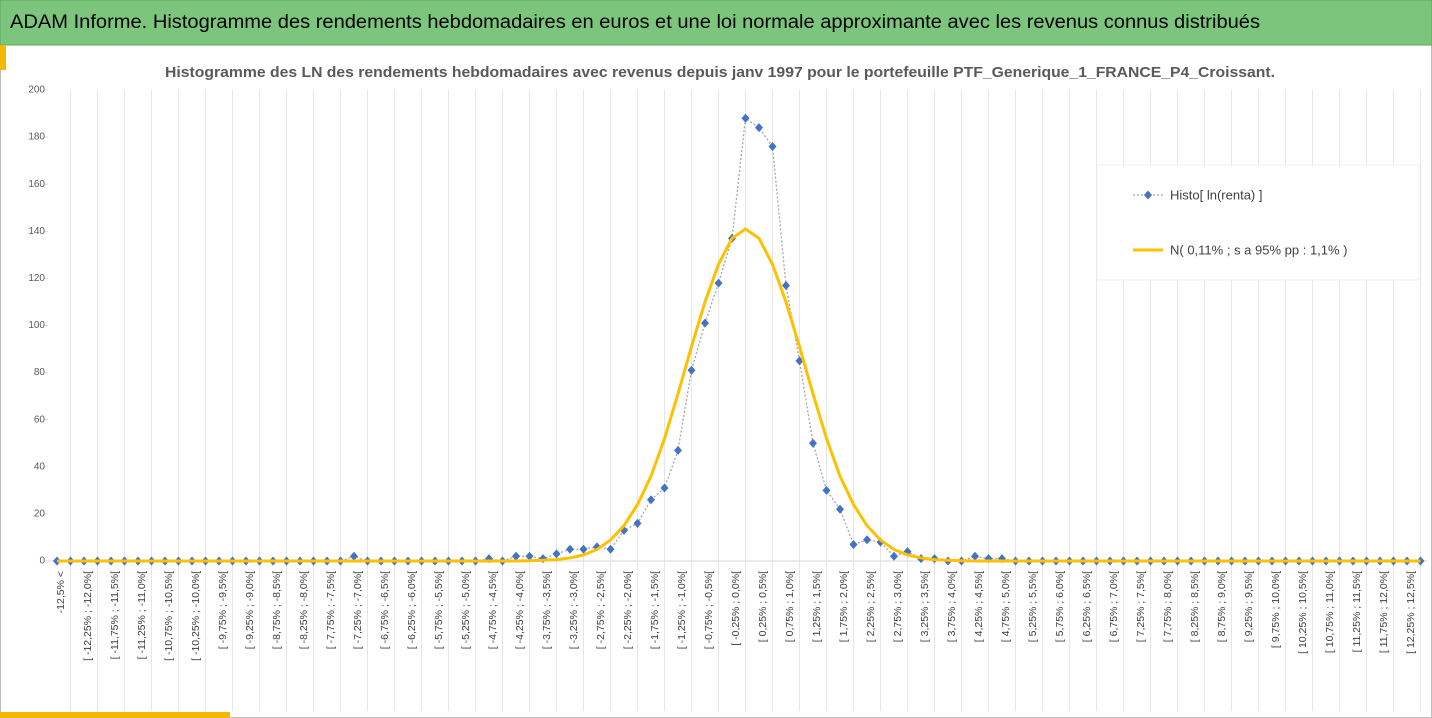  What do you see at coordinates (169, 616) in the screenshot?
I see `x-tick-label: [ -10,75% ; -10,5%[` at bounding box center [169, 616].